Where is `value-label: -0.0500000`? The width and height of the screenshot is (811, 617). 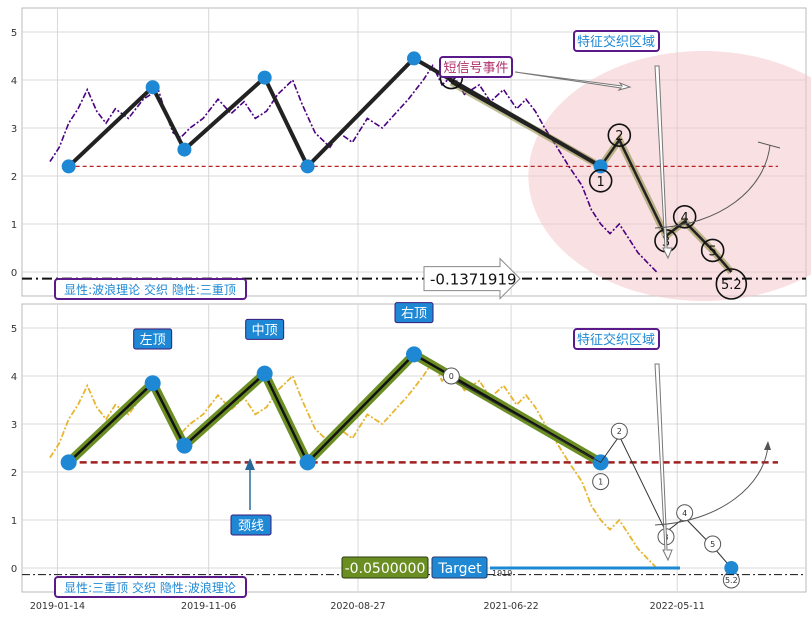 value-label: -0.0500000 is located at coordinates (385, 569).